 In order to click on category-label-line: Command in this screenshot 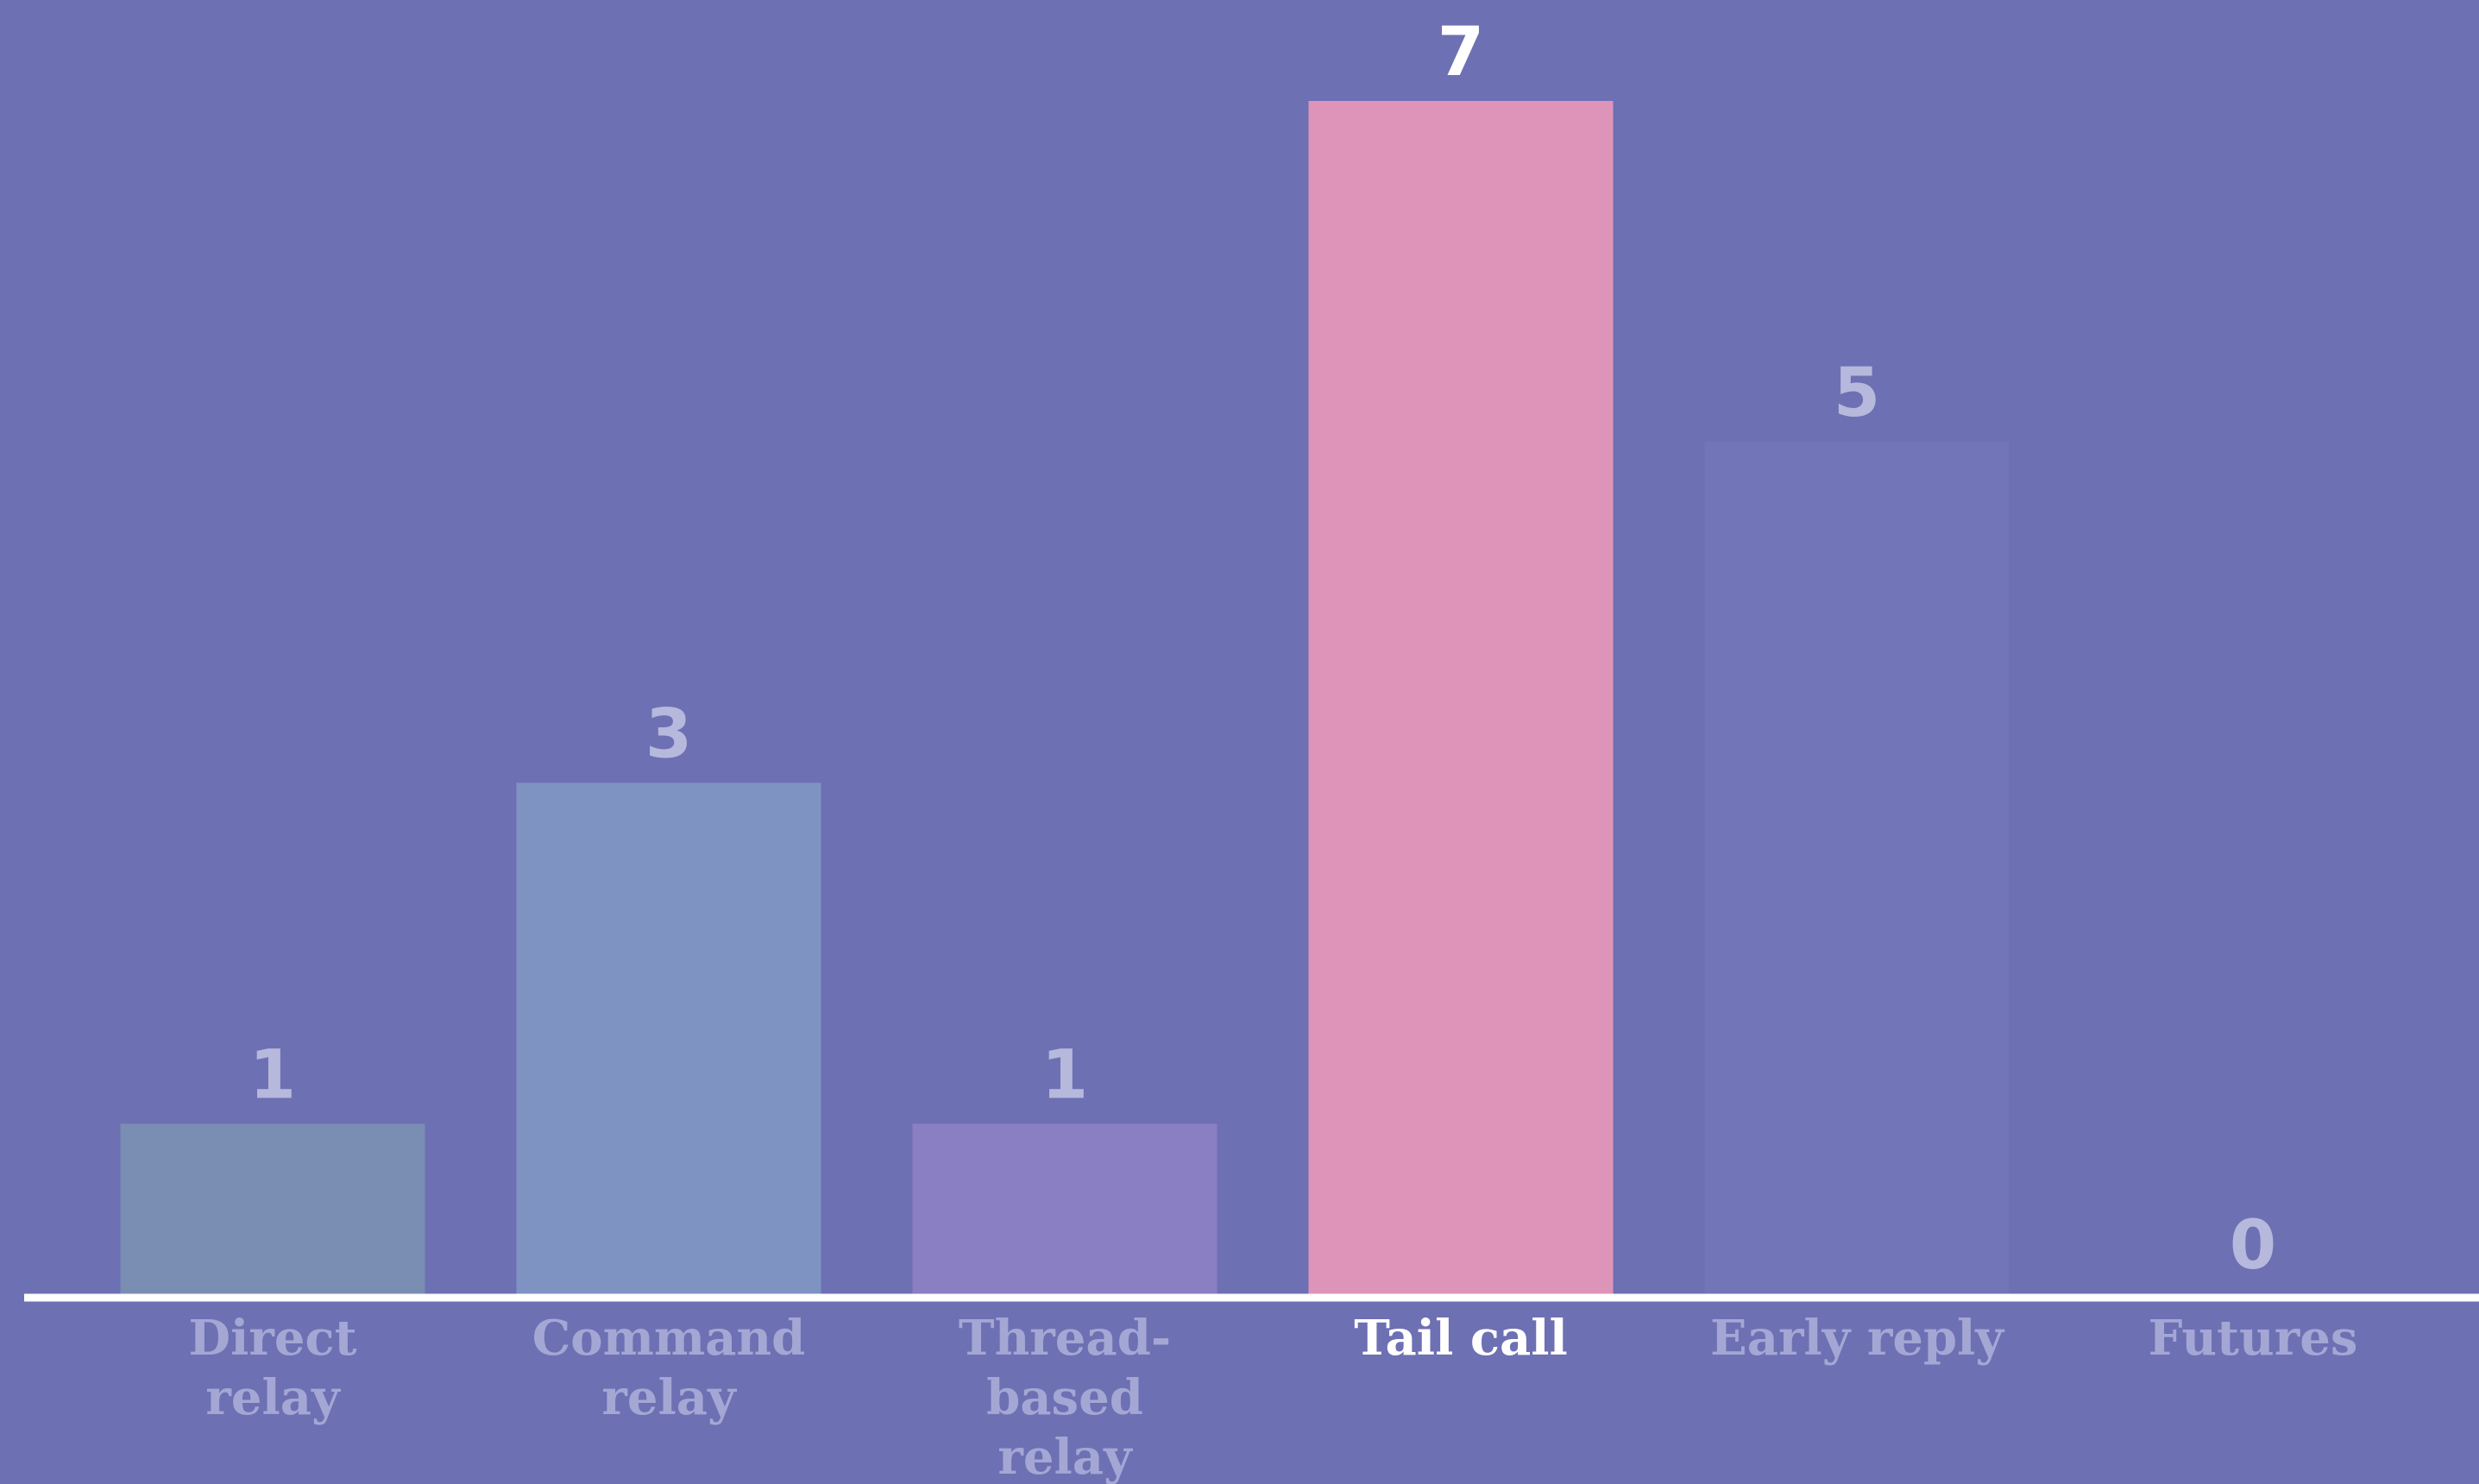, I will do `click(669, 1338)`.